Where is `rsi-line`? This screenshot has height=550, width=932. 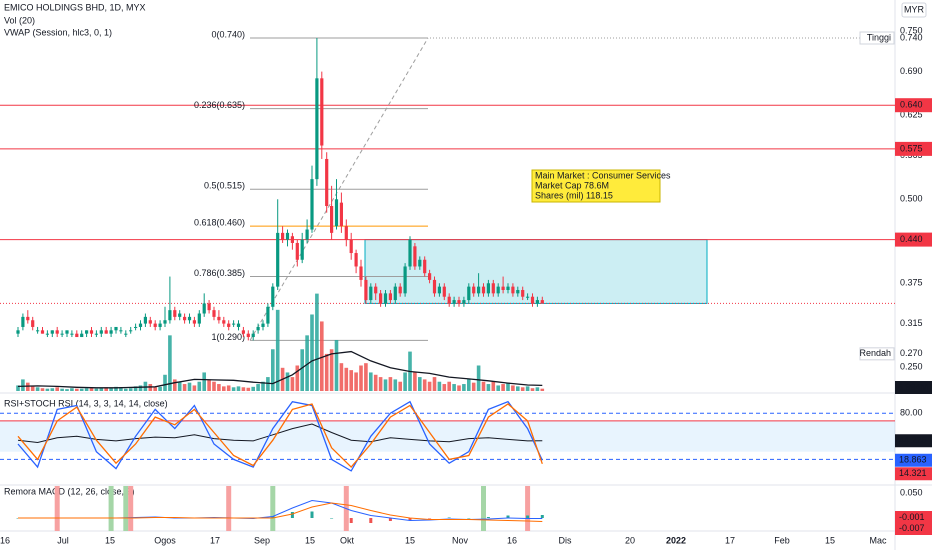
rsi-line is located at coordinates (280, 433).